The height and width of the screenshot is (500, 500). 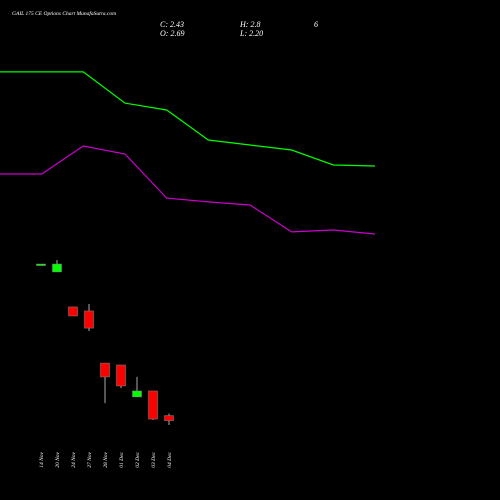 I want to click on x-tick-label: 02 Dec, so click(x=138, y=459).